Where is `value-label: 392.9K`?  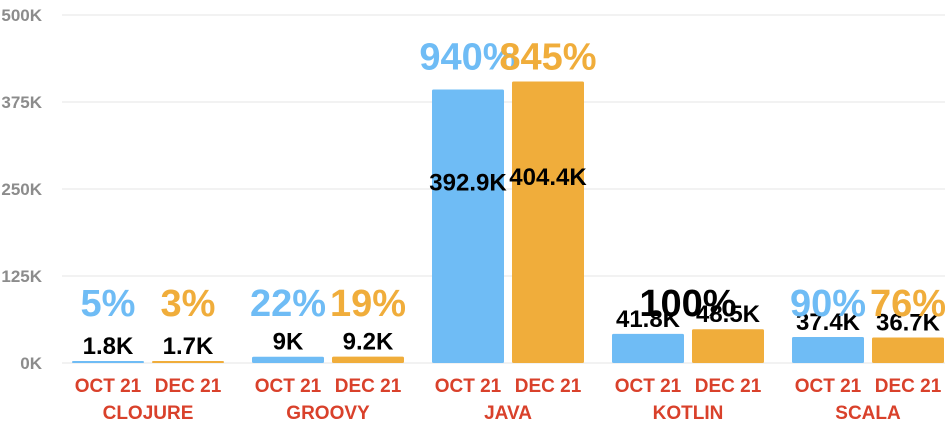 value-label: 392.9K is located at coordinates (468, 183).